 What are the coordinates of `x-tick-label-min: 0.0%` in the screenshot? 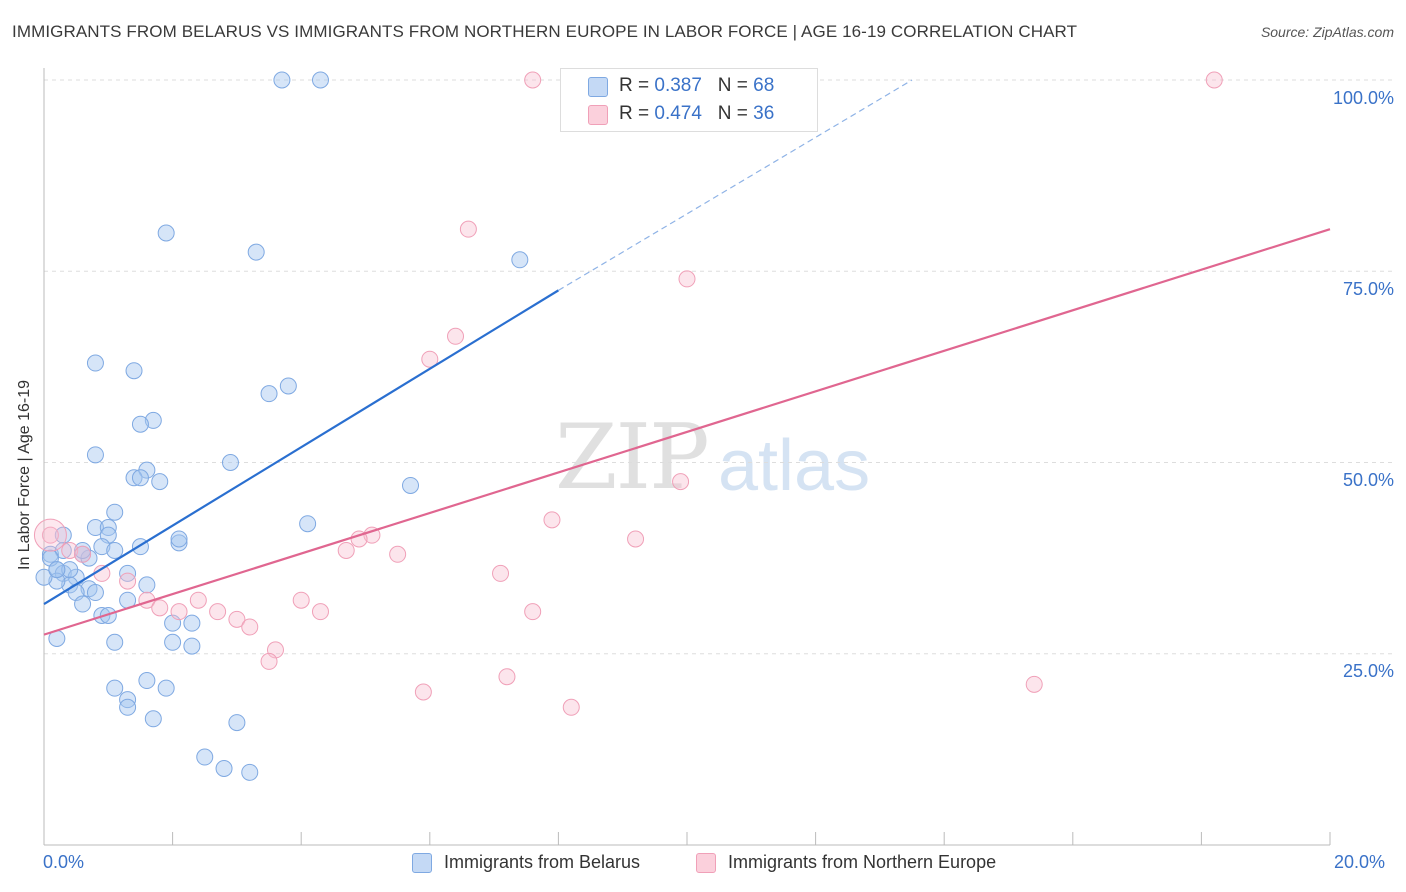 It's located at (64, 862).